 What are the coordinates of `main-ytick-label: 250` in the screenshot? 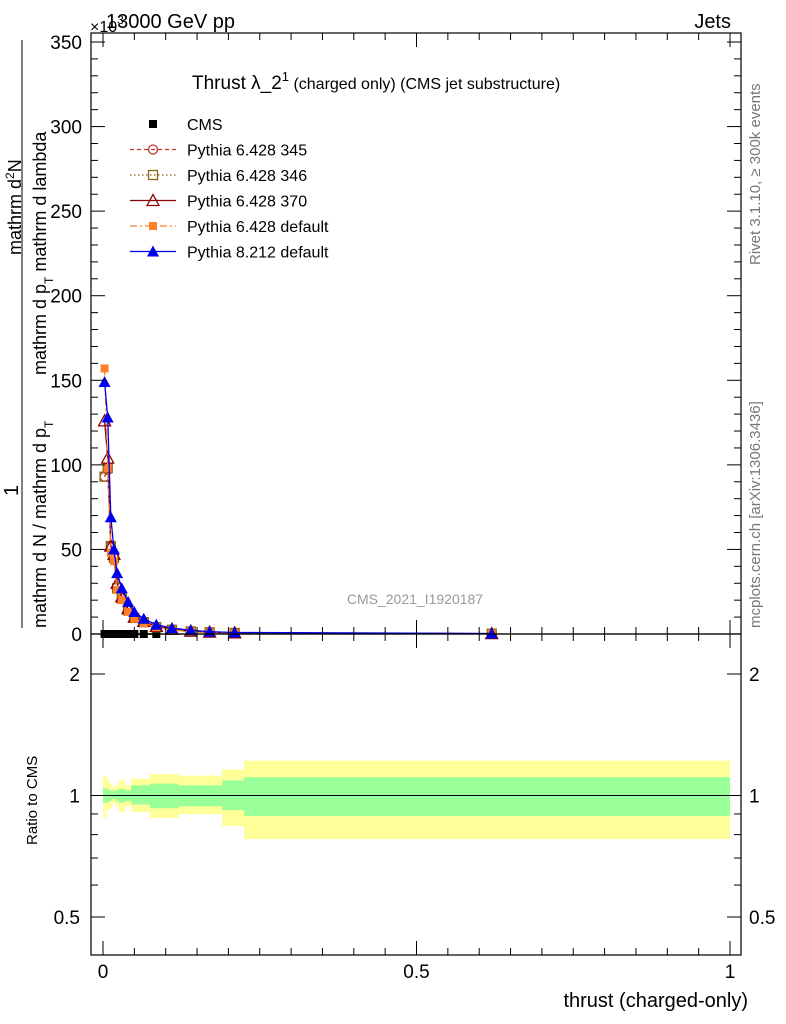 It's located at (66, 212).